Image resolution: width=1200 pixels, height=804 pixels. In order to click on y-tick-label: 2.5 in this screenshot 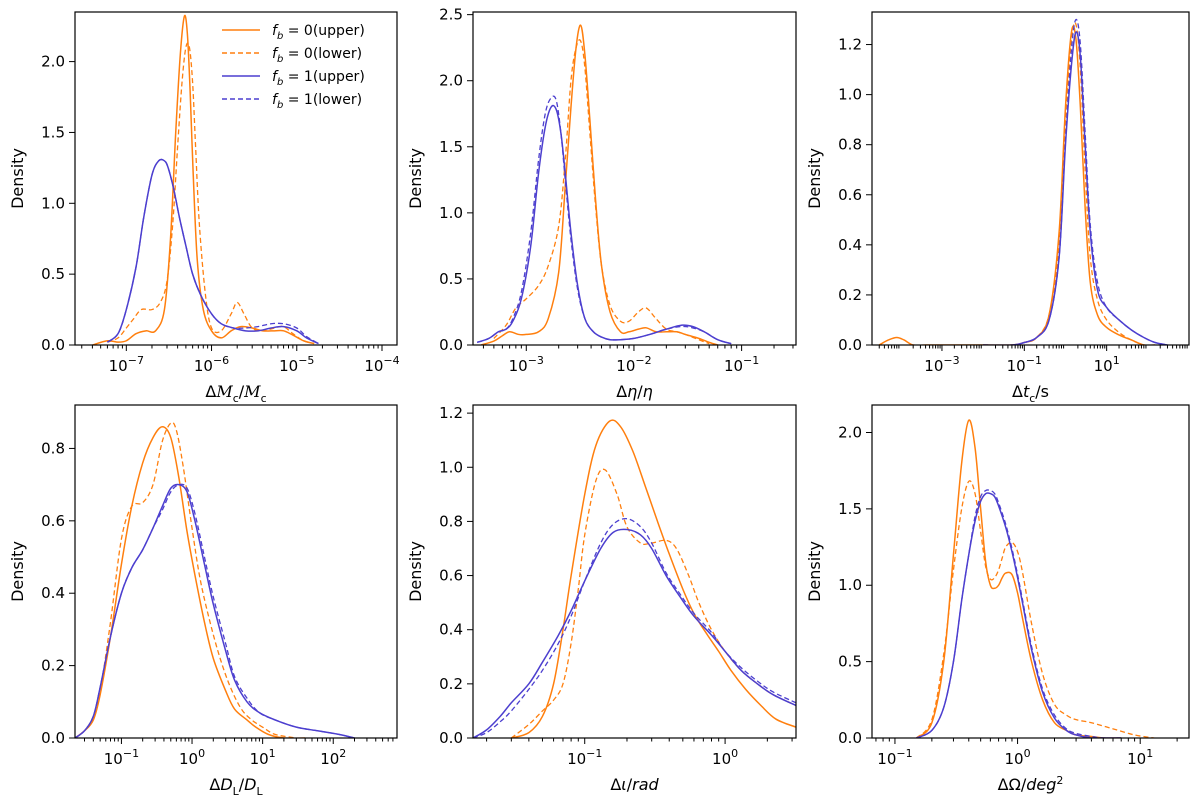, I will do `click(451, 15)`.